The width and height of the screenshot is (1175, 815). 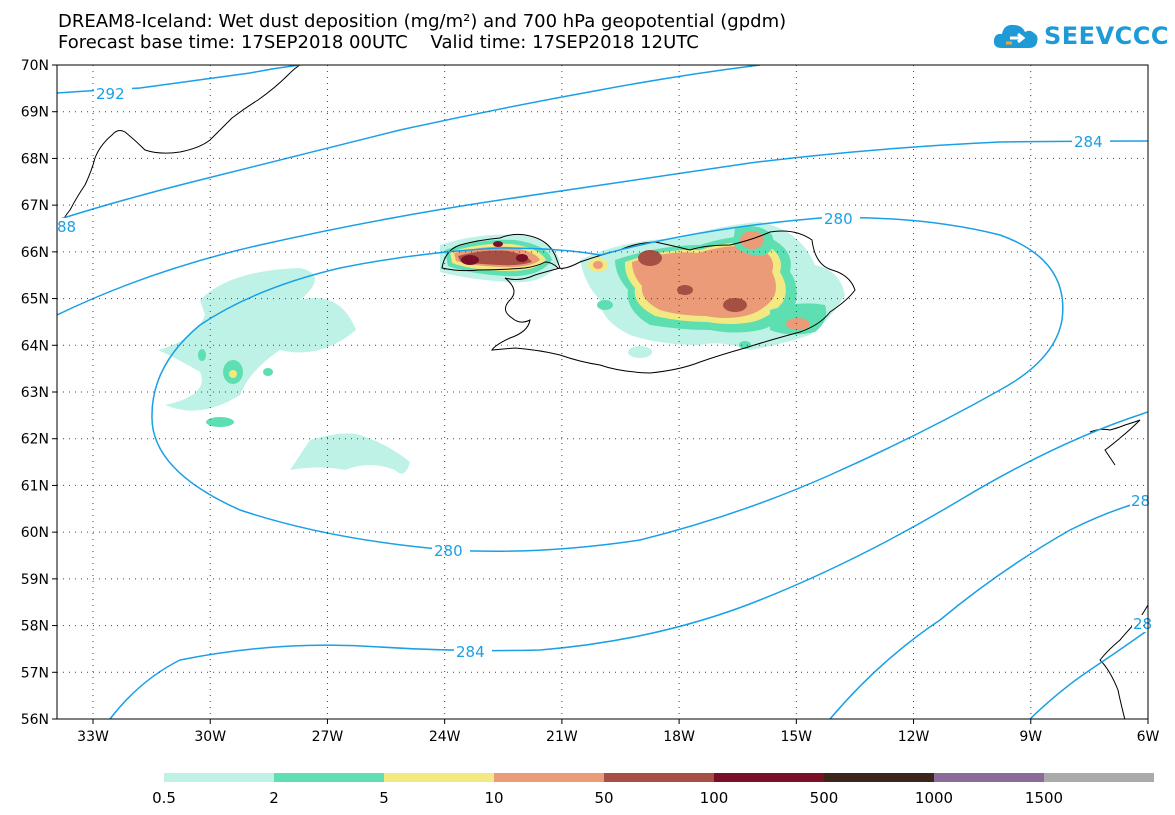 I want to click on latitude-label: 66N, so click(x=35, y=253).